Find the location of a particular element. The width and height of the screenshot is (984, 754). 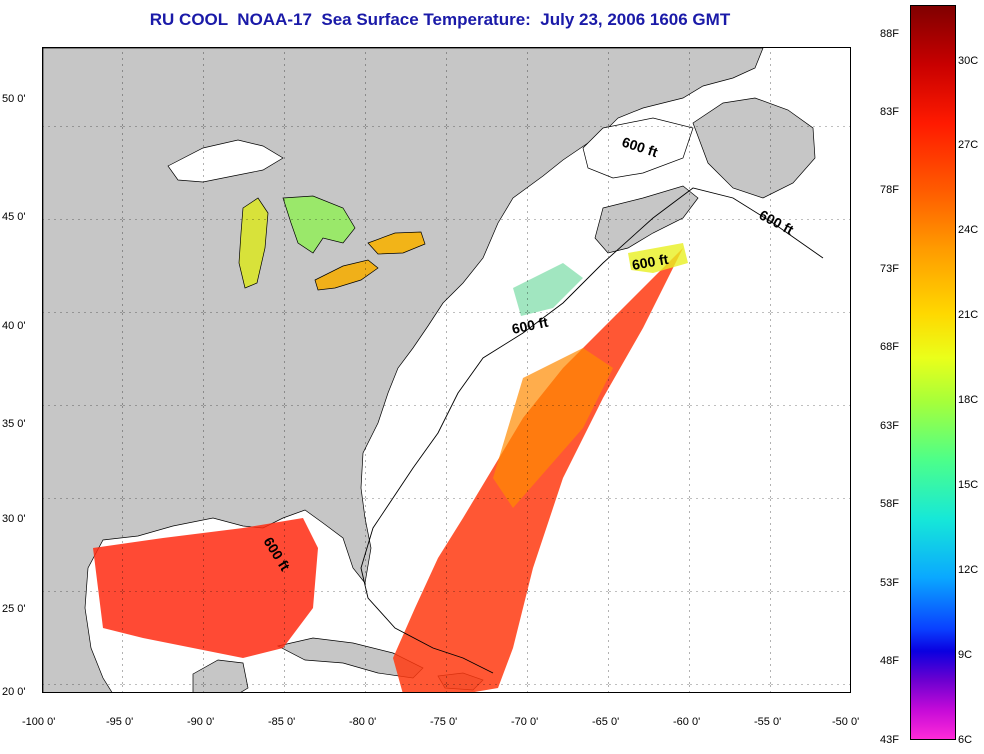

temperature-colorbar is located at coordinates (933, 372).